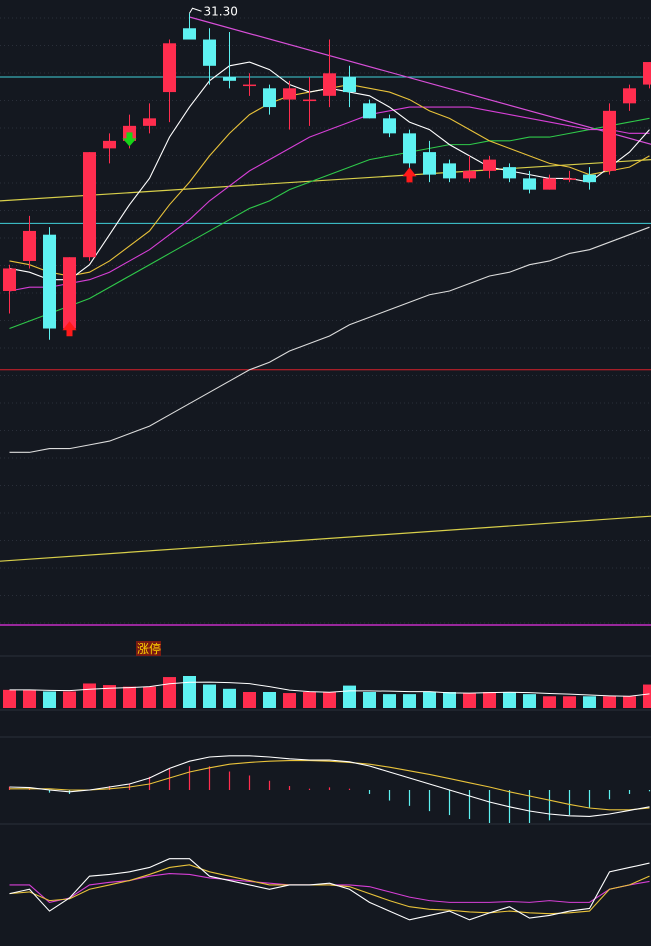 The image size is (651, 946). I want to click on yellow-trendline, so click(325, 180).